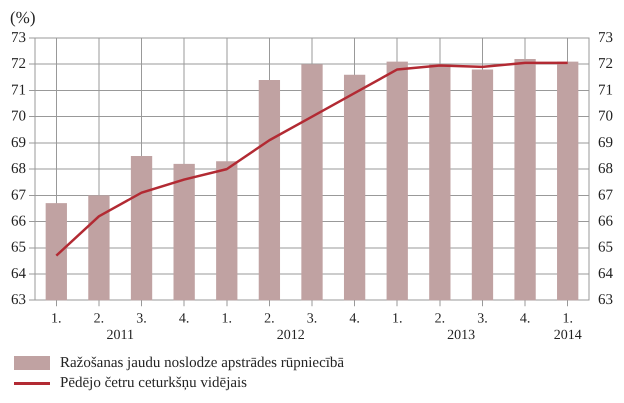 This screenshot has width=624, height=403. What do you see at coordinates (18, 90) in the screenshot?
I see `y-tick-label: 71` at bounding box center [18, 90].